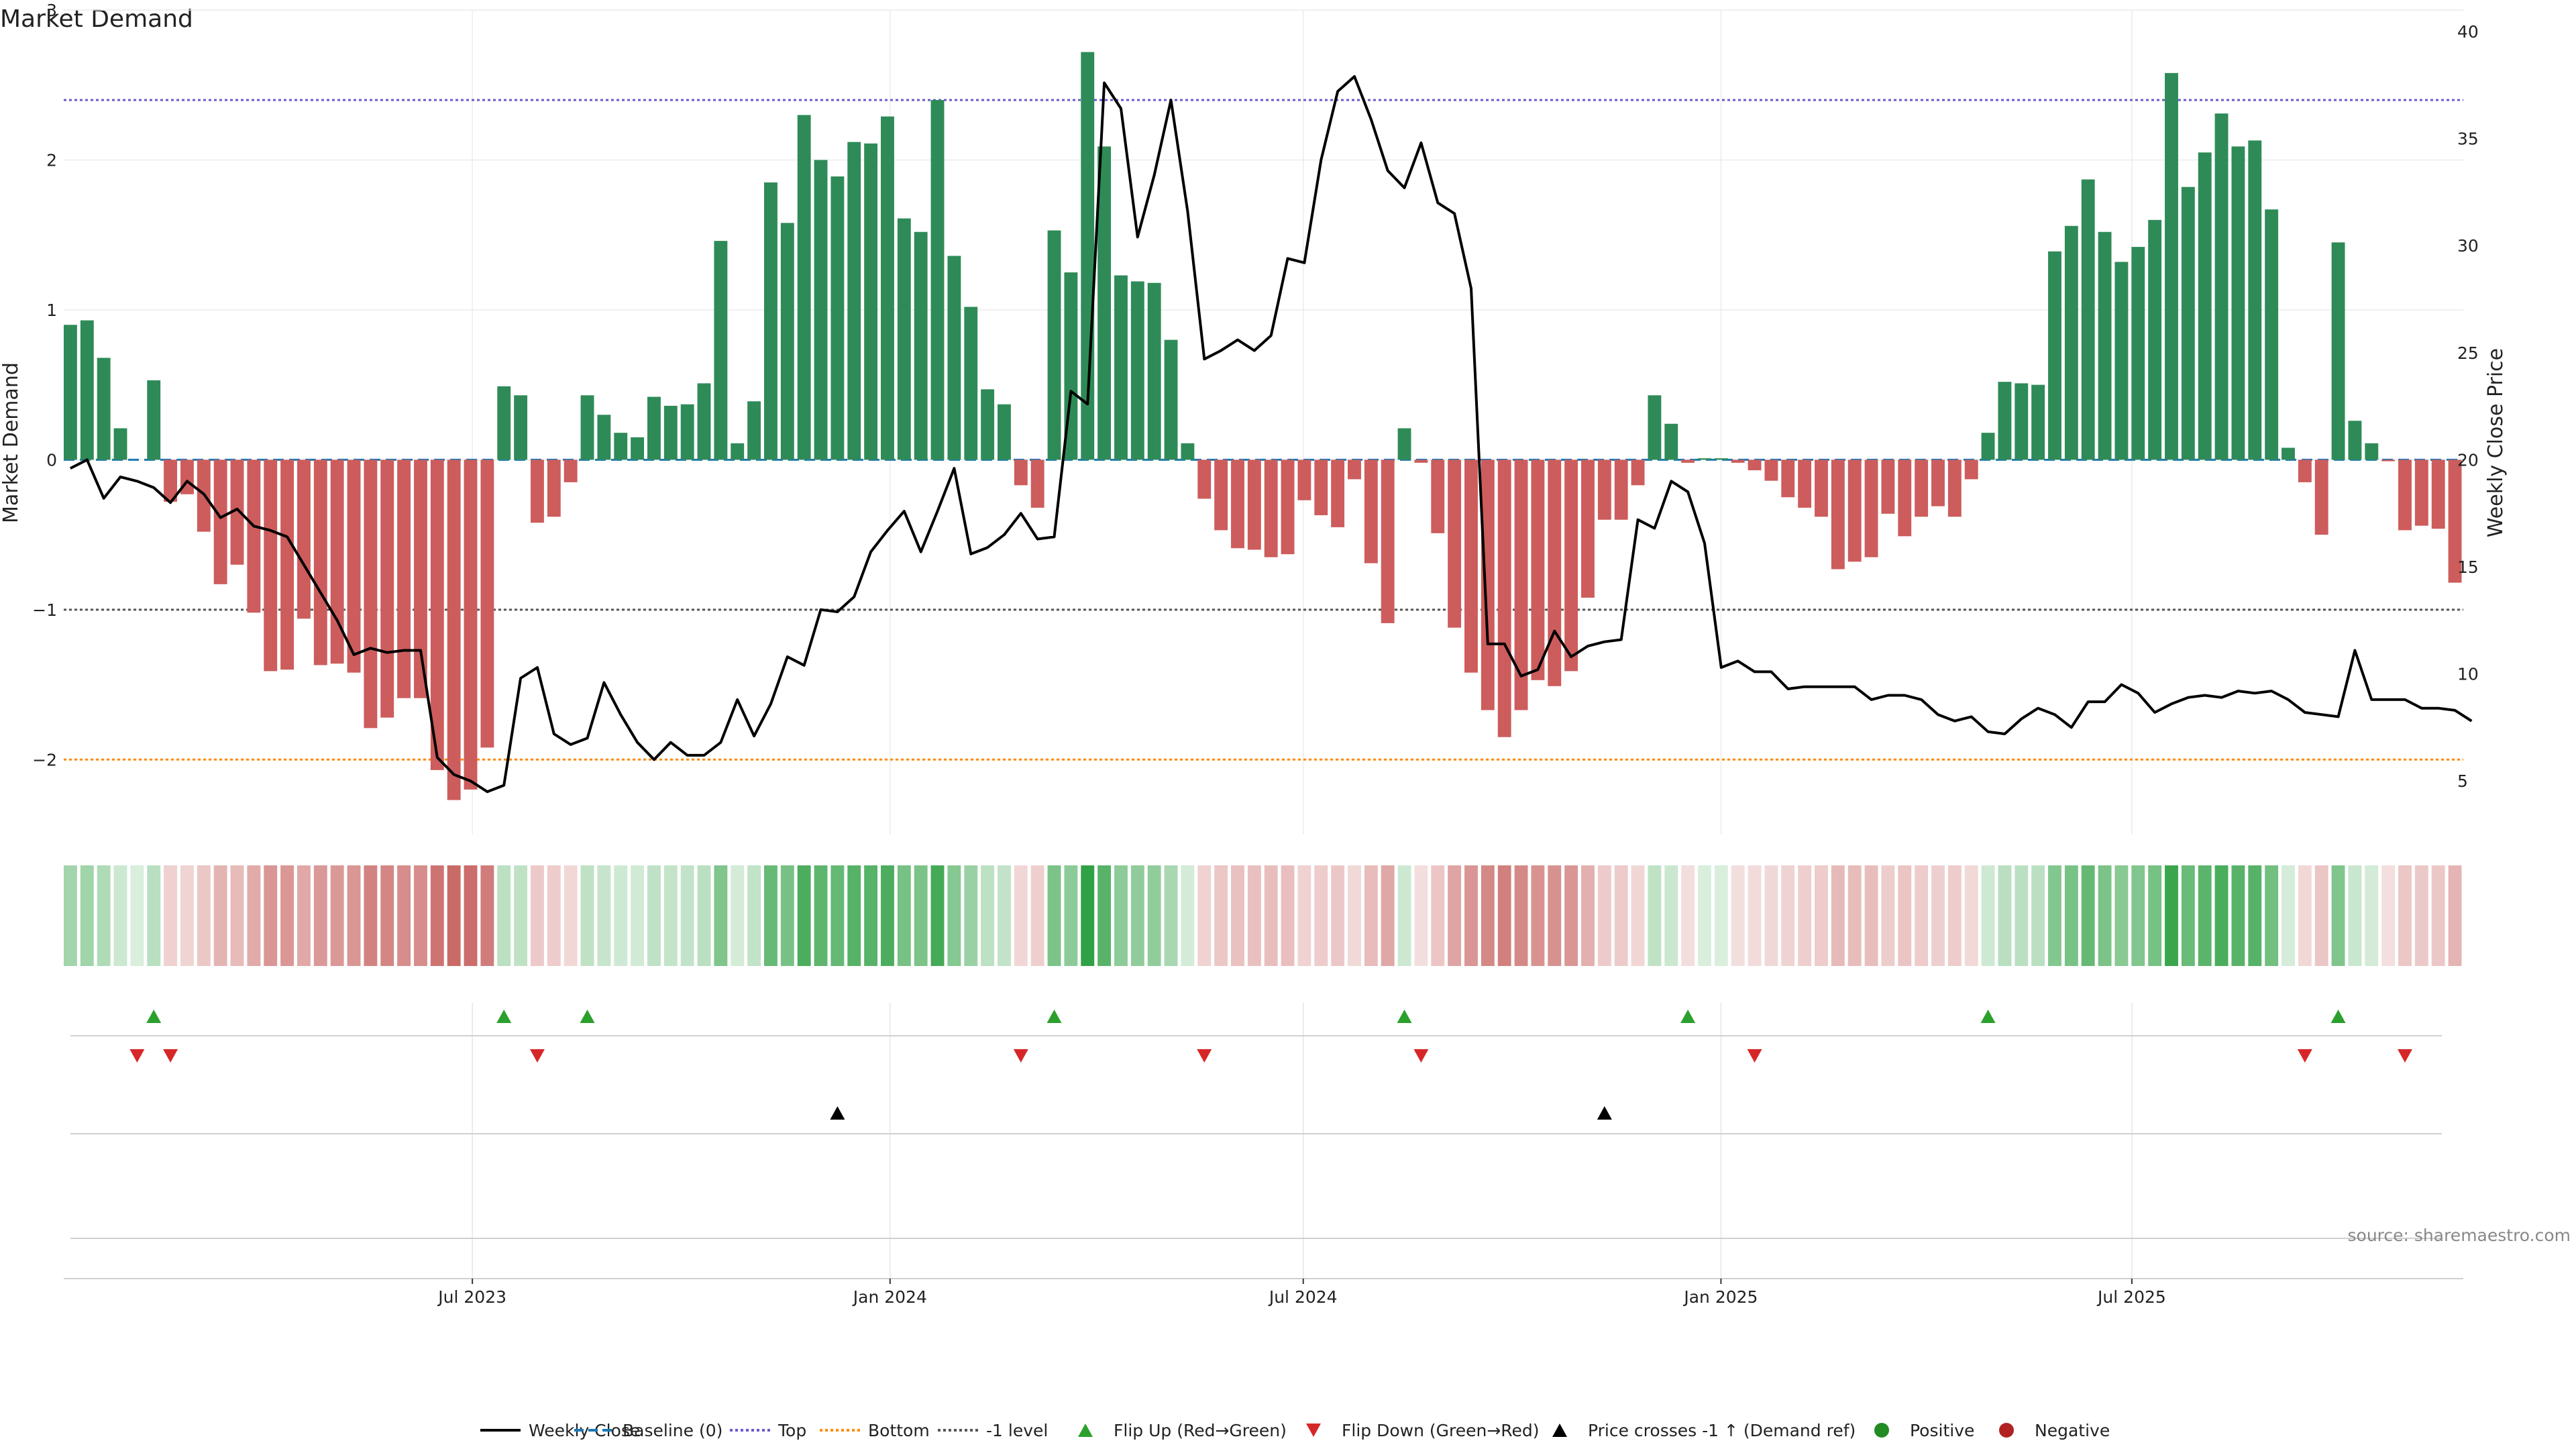 The image size is (2576, 1449). I want to click on legend-swatch-triangle-down, so click(1313, 1430).